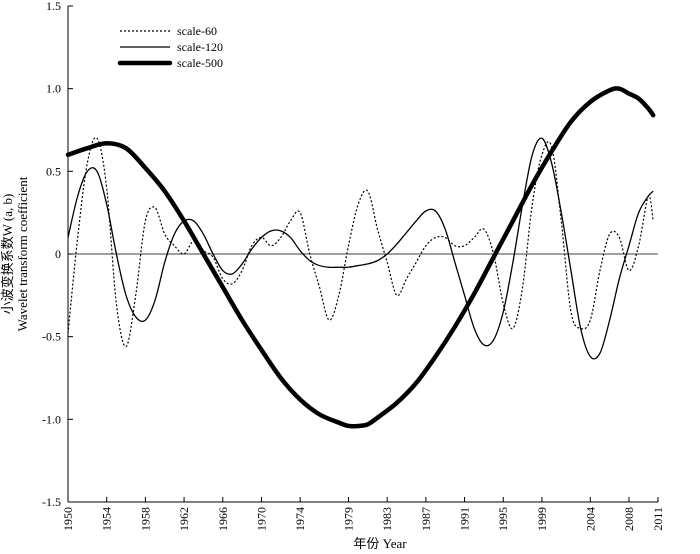 The width and height of the screenshot is (700, 554). I want to click on x-tick-label: 1966, so click(223, 519).